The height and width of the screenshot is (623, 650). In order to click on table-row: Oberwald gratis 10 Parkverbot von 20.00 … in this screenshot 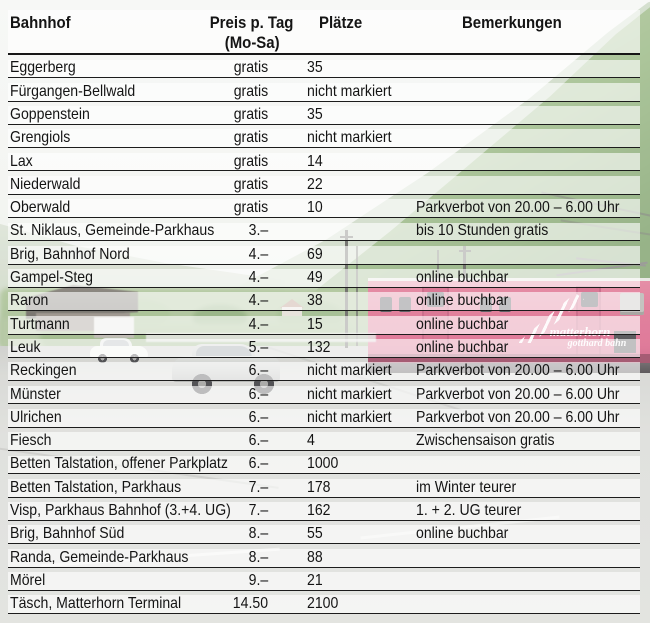, I will do `click(324, 207)`.